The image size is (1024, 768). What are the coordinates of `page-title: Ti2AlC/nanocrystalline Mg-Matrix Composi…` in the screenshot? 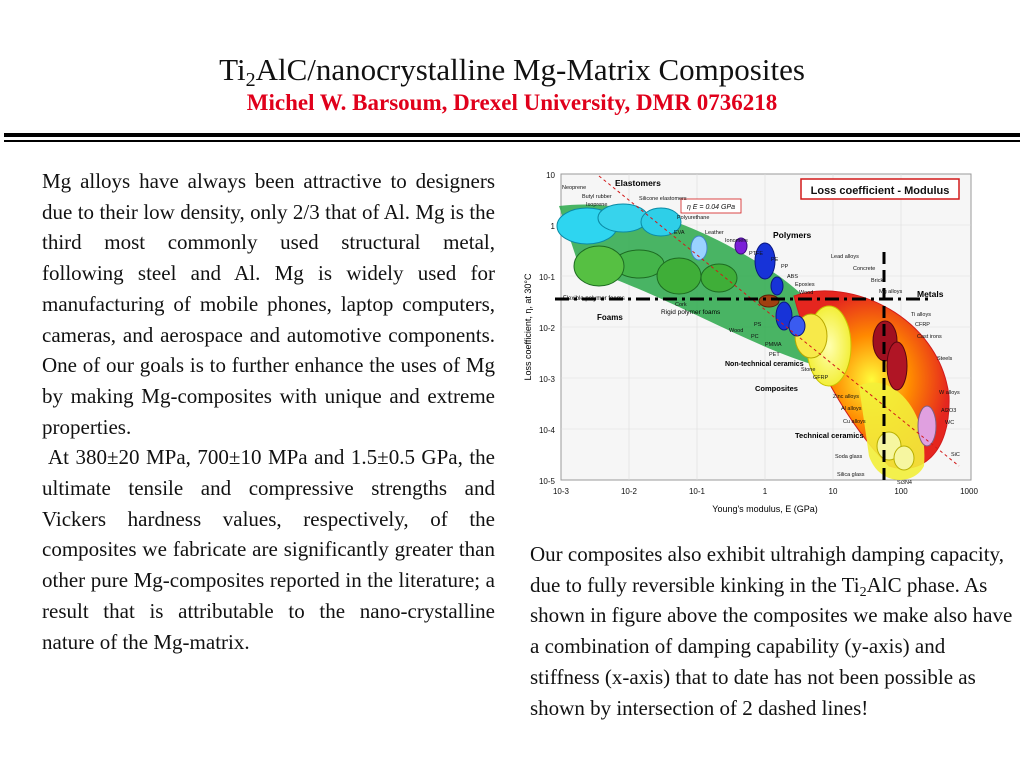 It's located at (512, 71).